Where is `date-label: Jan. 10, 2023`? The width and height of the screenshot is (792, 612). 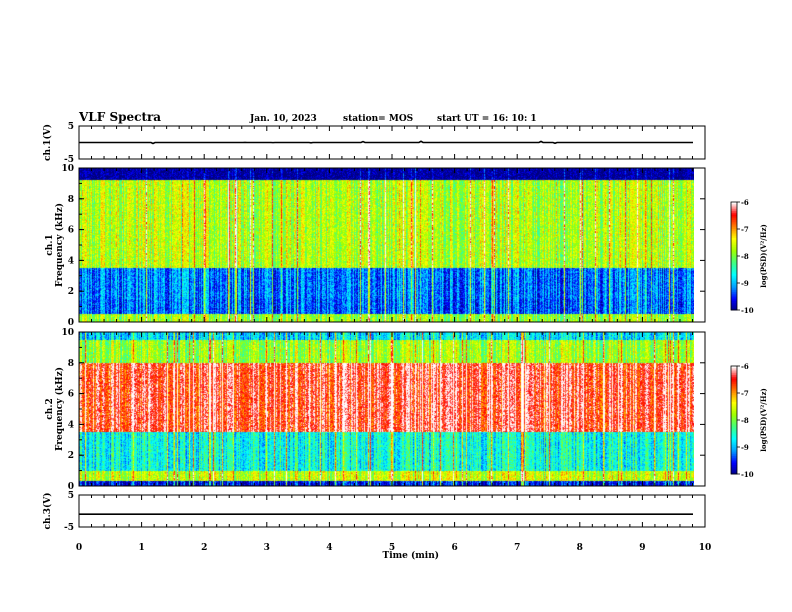
date-label: Jan. 10, 2023 is located at coordinates (283, 119).